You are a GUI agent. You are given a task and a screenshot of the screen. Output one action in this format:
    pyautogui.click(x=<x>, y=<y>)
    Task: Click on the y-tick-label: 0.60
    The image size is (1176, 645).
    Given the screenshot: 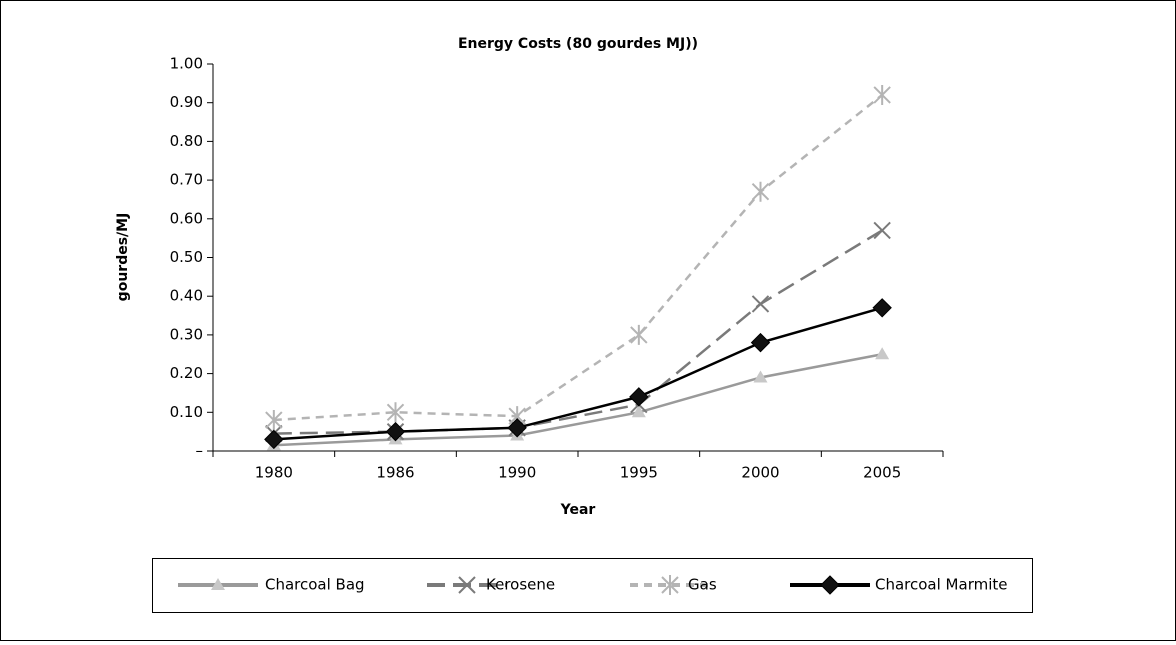 What is the action you would take?
    pyautogui.click(x=186, y=218)
    